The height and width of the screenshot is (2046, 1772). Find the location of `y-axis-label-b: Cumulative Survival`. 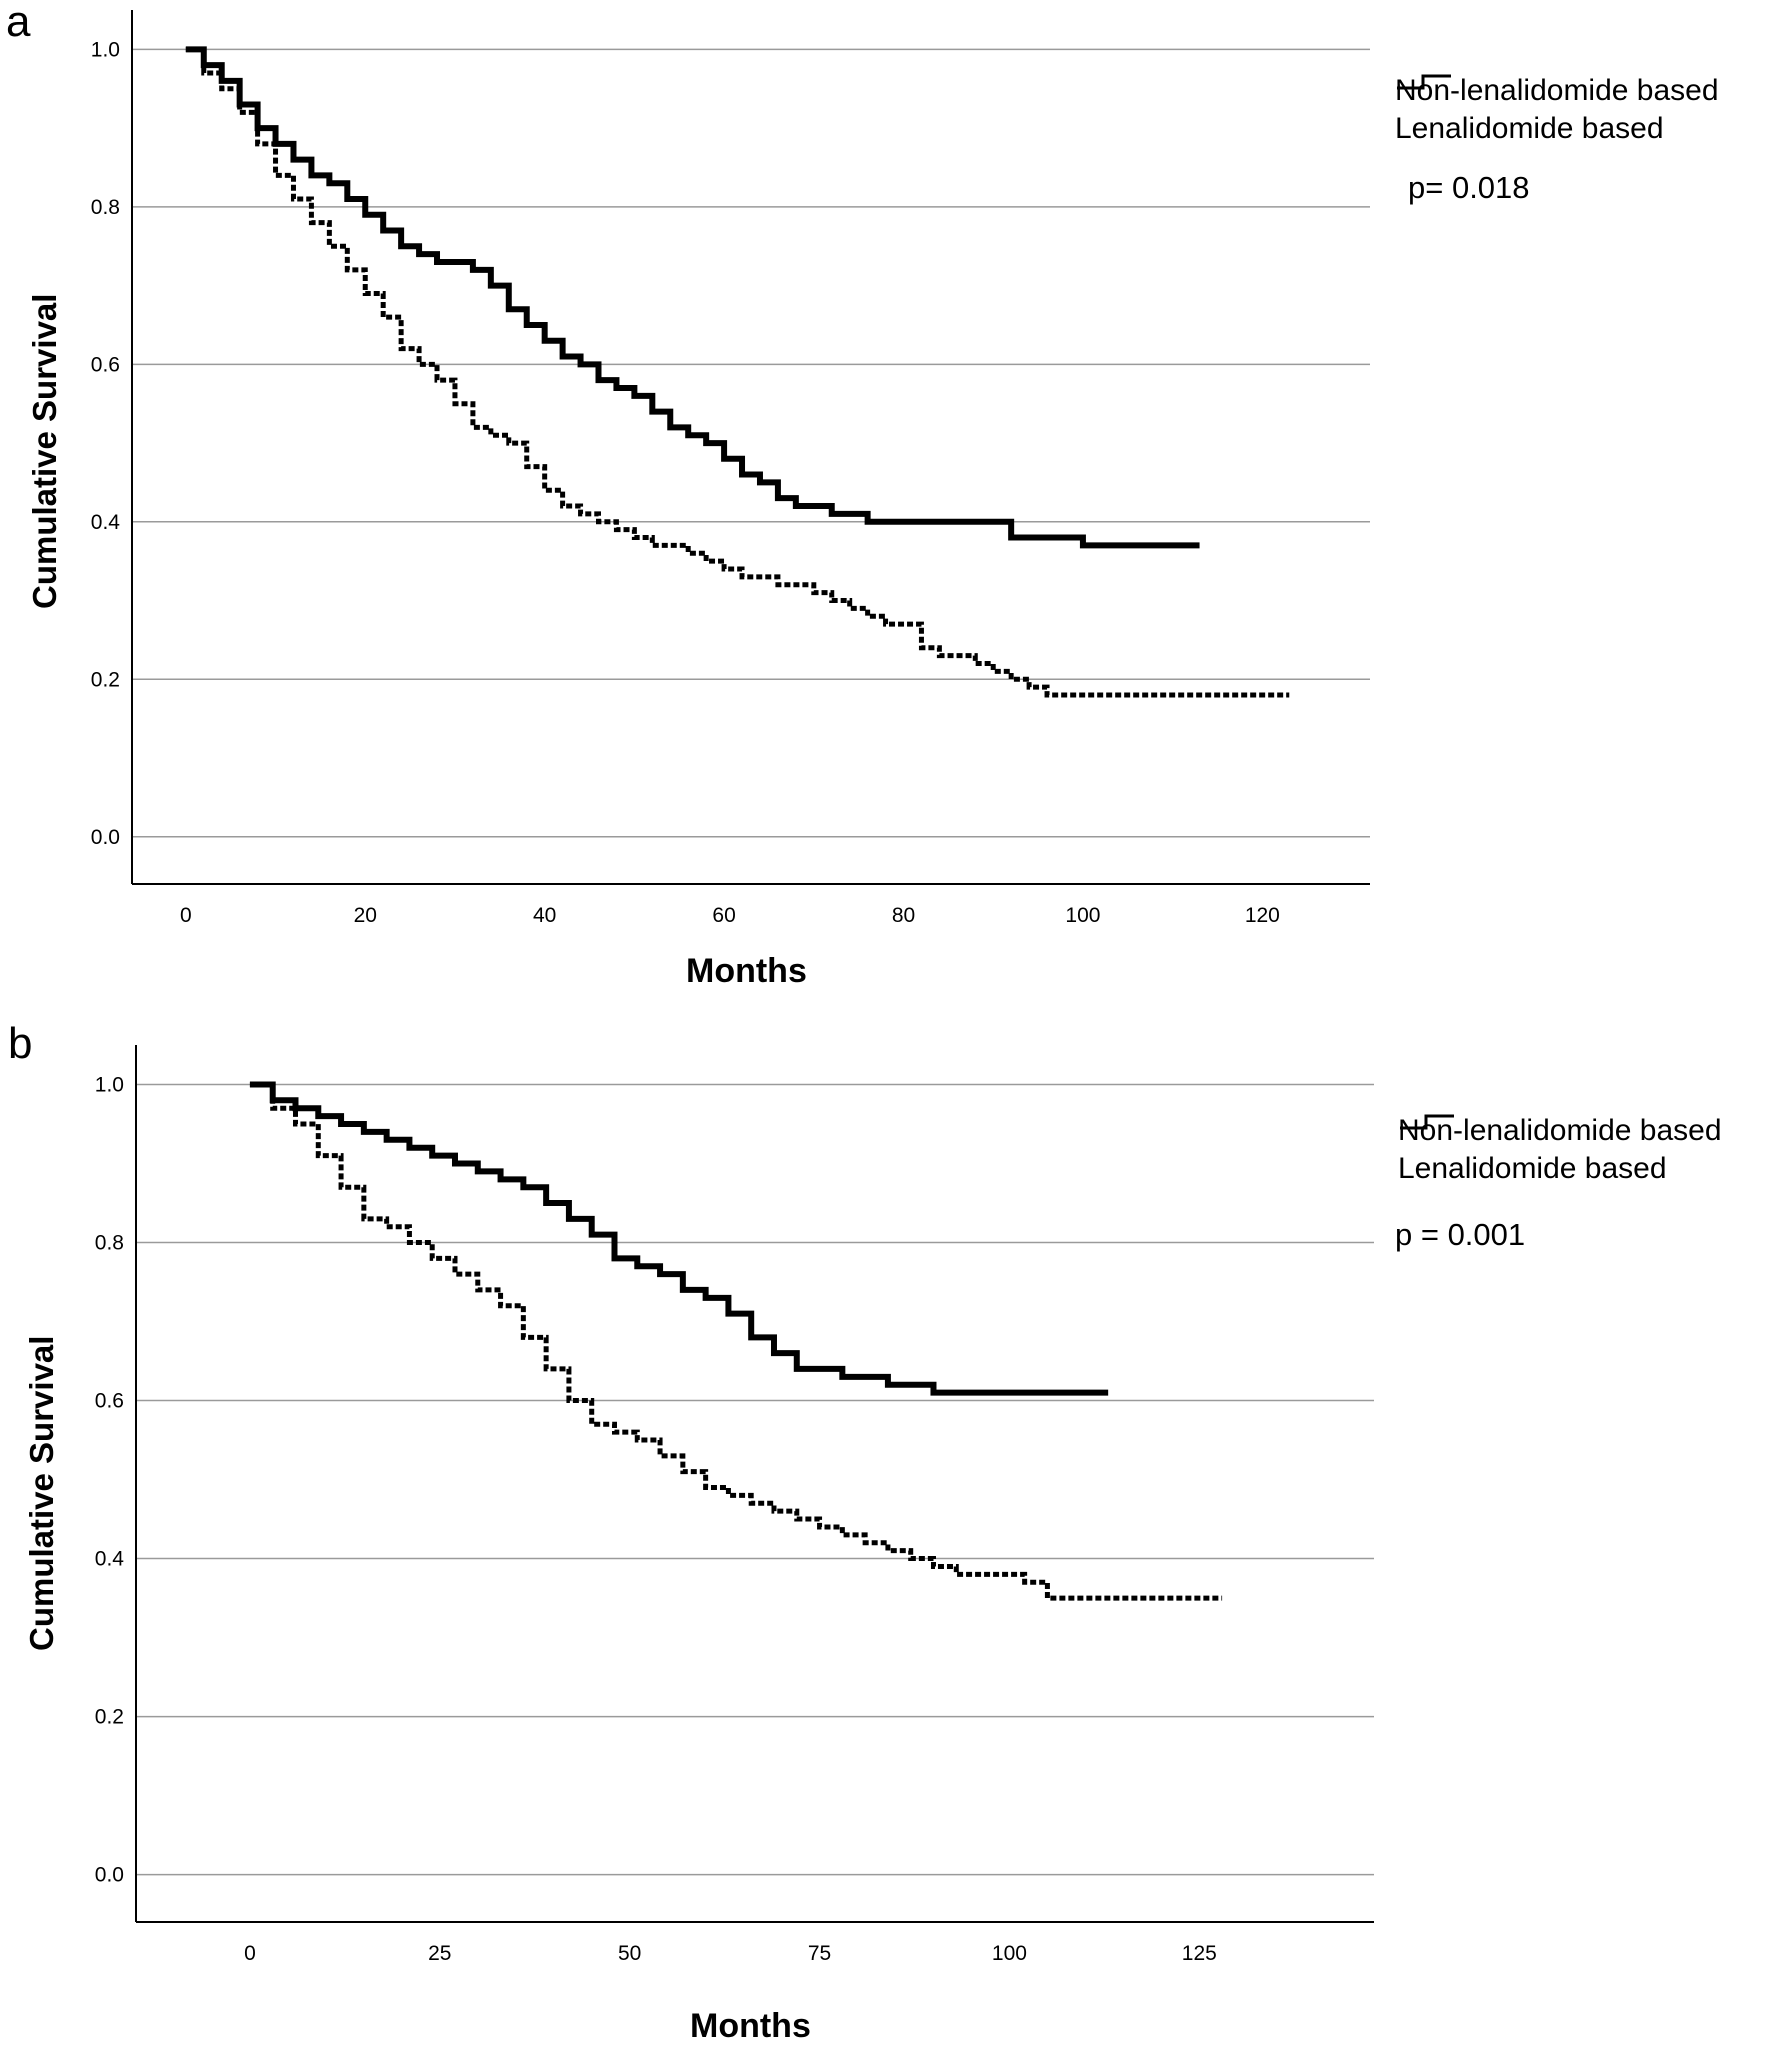

y-axis-label-b: Cumulative Survival is located at coordinates (41, 1493).